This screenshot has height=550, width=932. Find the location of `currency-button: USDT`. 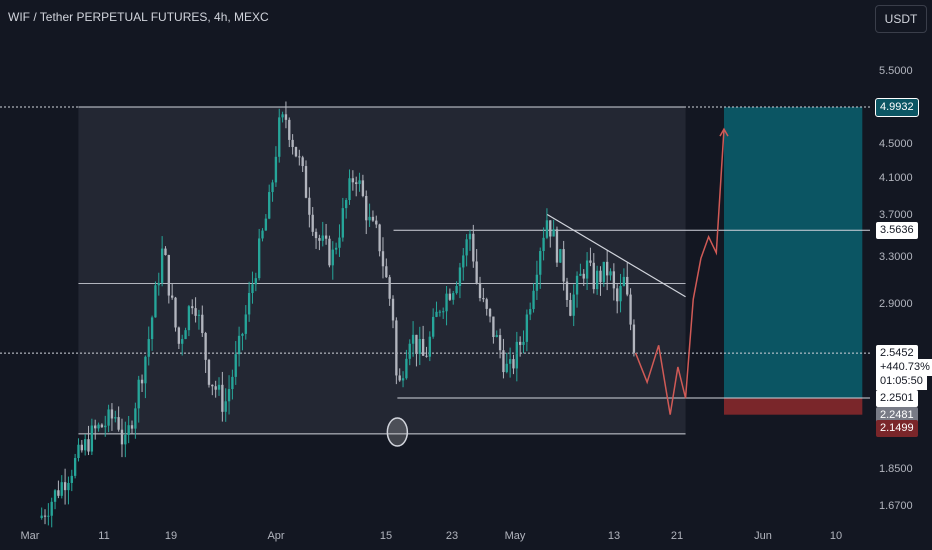

currency-button: USDT is located at coordinates (901, 19).